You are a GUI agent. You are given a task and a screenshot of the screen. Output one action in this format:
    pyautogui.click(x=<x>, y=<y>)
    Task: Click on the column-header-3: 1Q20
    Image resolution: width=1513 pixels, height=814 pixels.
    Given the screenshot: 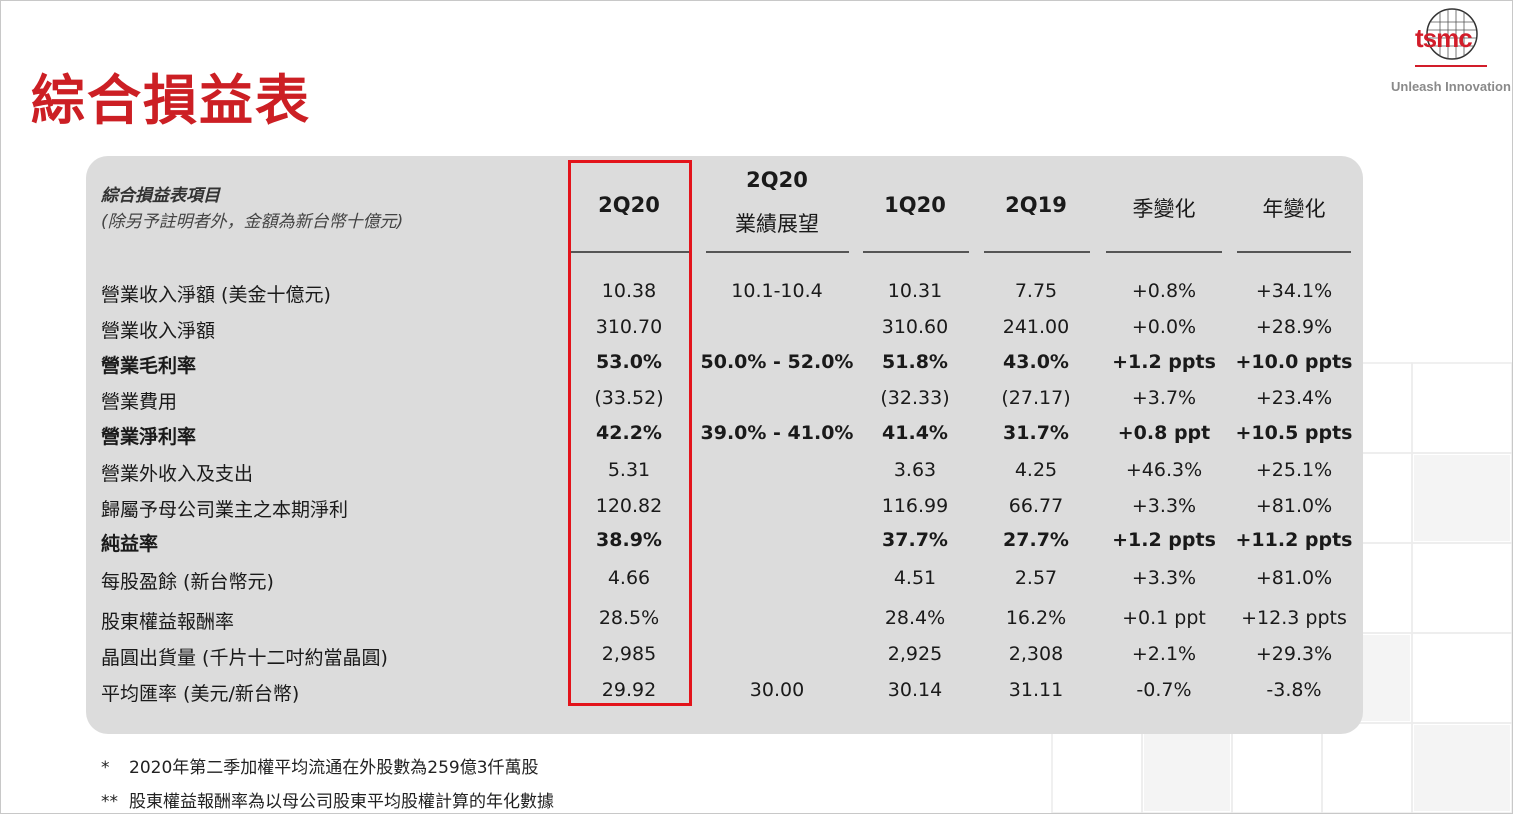 What is the action you would take?
    pyautogui.click(x=915, y=205)
    